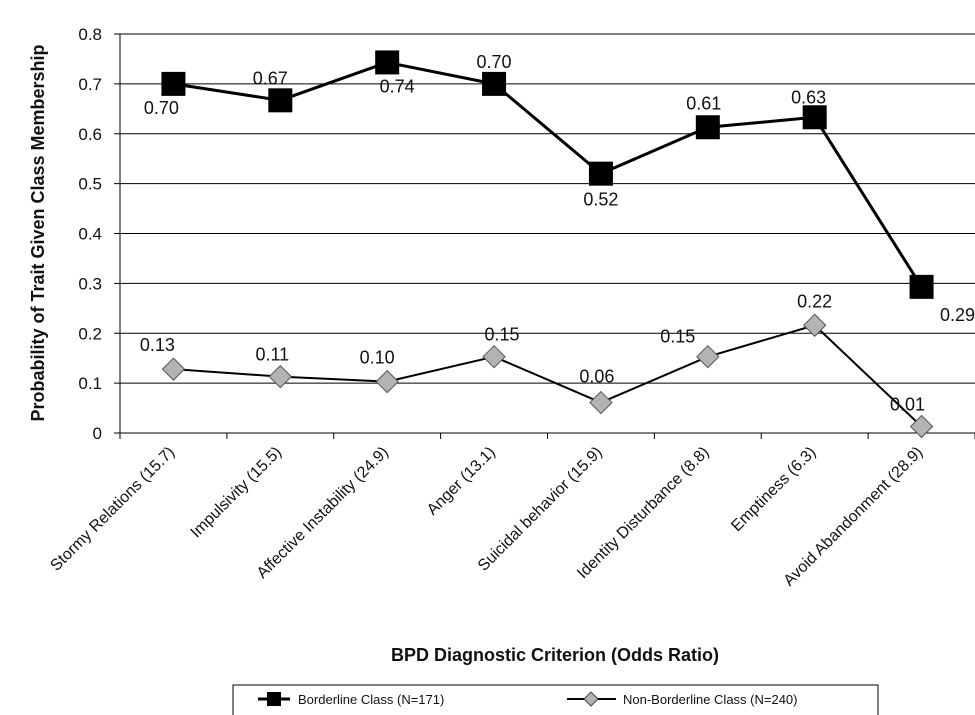 The width and height of the screenshot is (975, 715). I want to click on y-tick-label: 0.2, so click(90, 333).